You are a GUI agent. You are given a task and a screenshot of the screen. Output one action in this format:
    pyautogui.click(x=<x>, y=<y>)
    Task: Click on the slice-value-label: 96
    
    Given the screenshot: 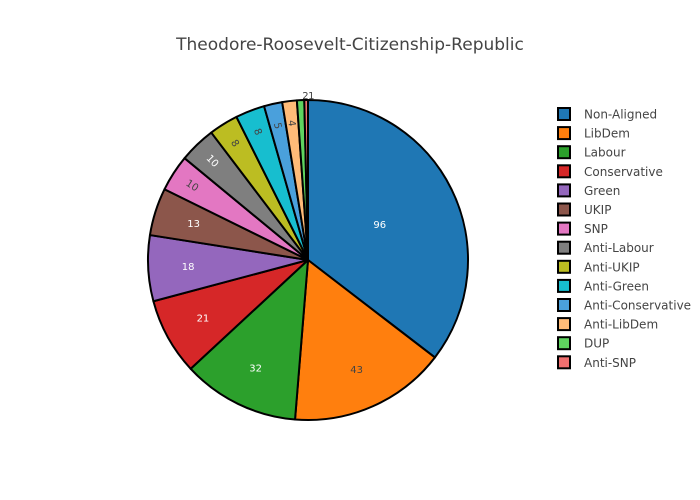 What is the action you would take?
    pyautogui.click(x=379, y=225)
    